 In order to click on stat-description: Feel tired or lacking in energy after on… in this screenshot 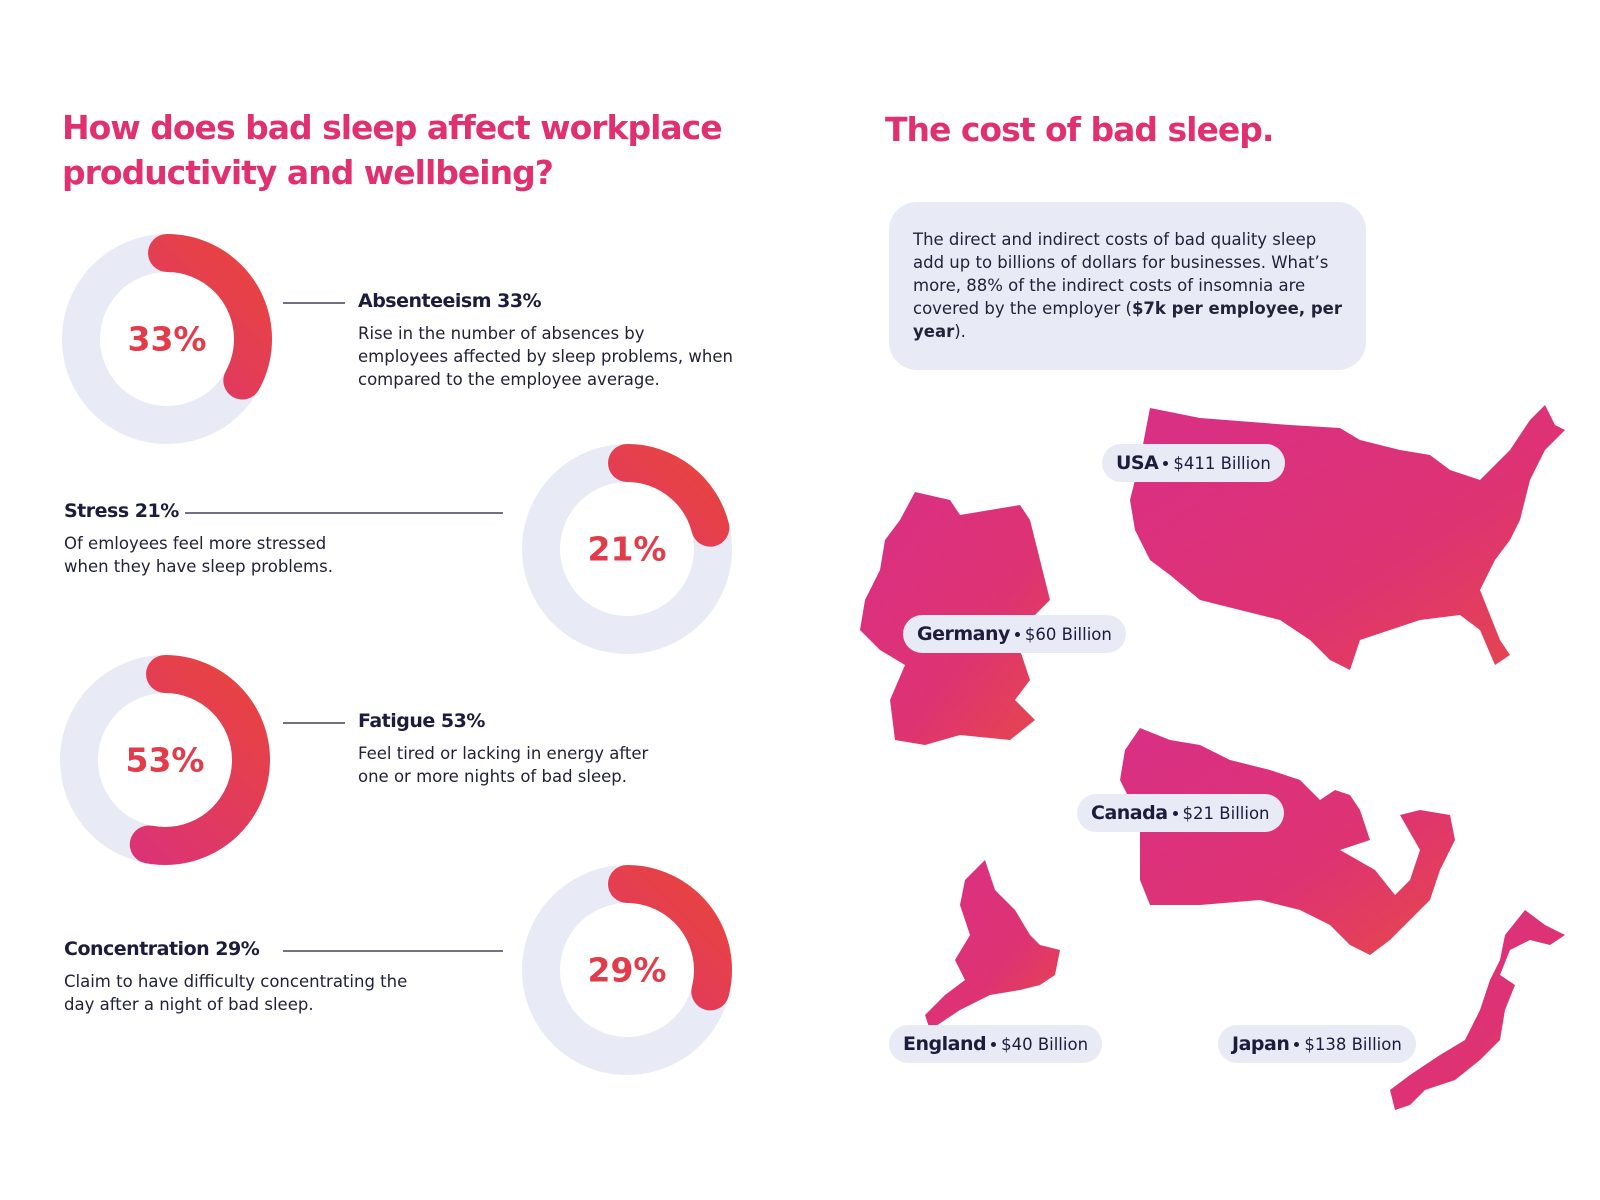, I will do `click(503, 765)`.